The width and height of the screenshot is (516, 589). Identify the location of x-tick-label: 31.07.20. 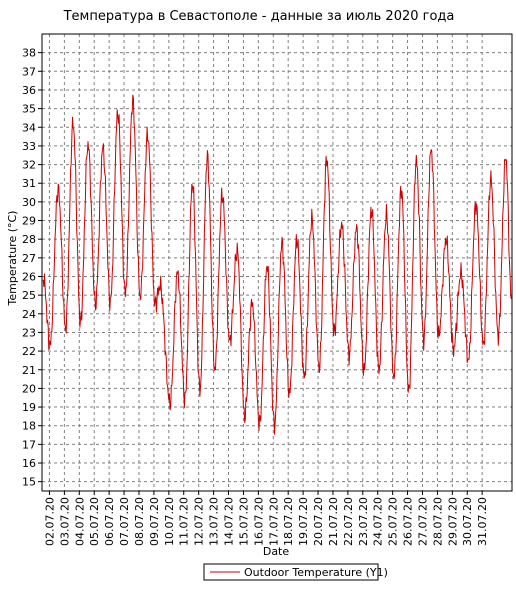
(482, 521).